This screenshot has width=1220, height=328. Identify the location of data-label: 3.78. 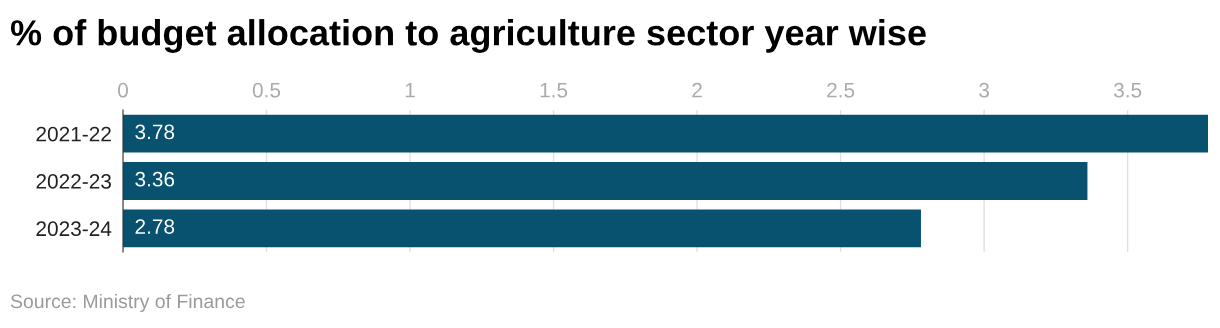
(155, 132).